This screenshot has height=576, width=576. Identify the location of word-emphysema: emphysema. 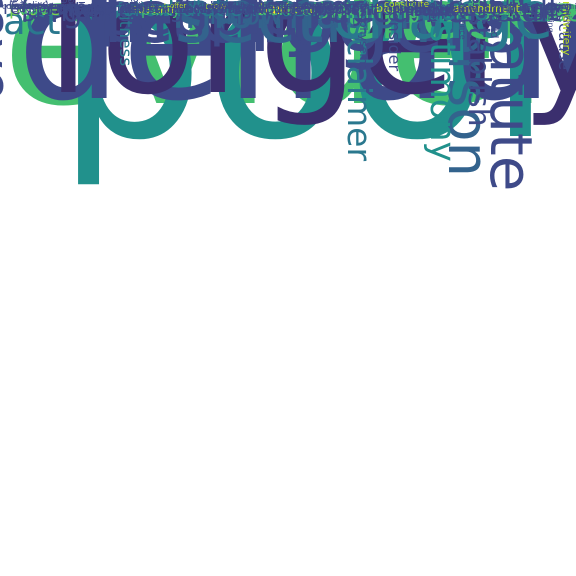
(363, 36).